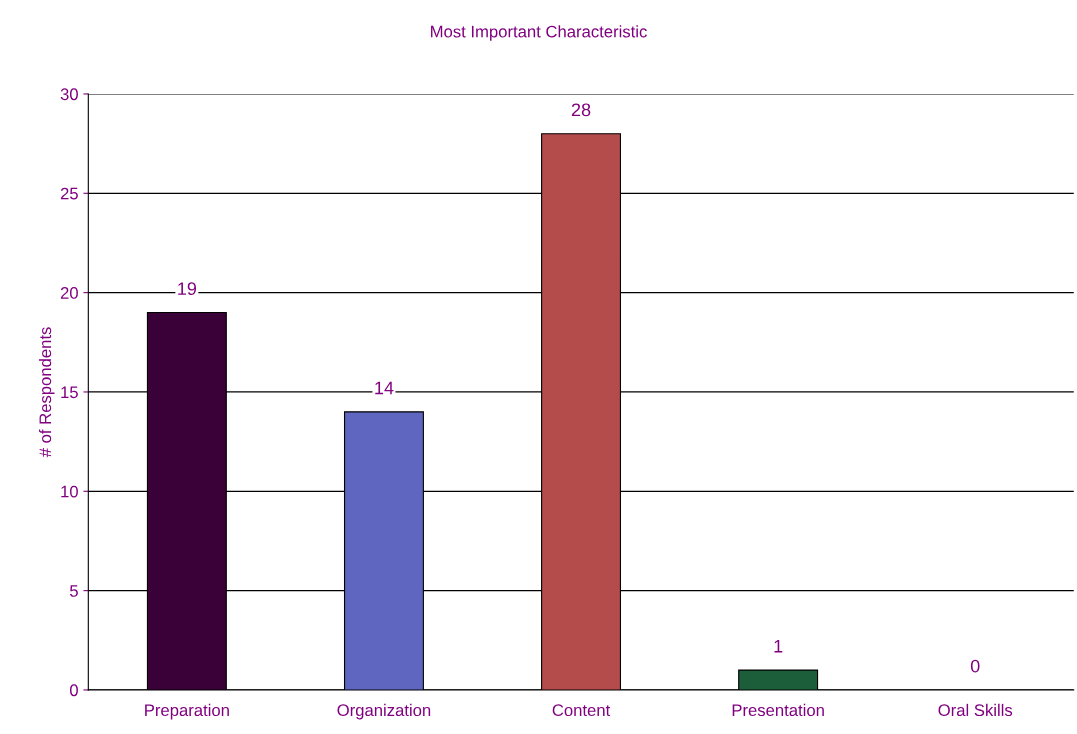 The width and height of the screenshot is (1077, 734). Describe the element at coordinates (778, 646) in the screenshot. I see `data-label: 1` at that location.